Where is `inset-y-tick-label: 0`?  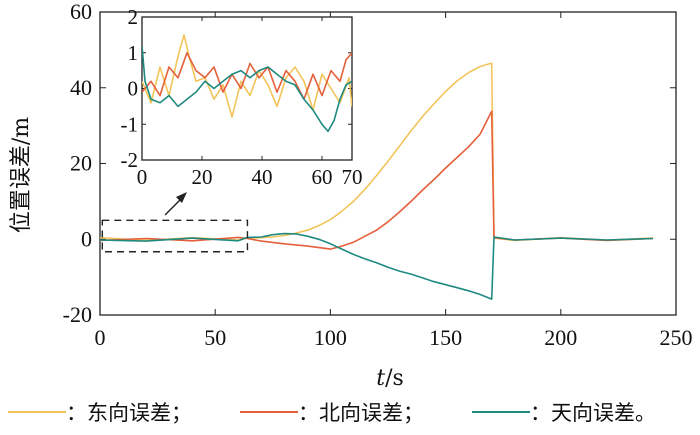
inset-y-tick-label: 0 is located at coordinates (133, 89).